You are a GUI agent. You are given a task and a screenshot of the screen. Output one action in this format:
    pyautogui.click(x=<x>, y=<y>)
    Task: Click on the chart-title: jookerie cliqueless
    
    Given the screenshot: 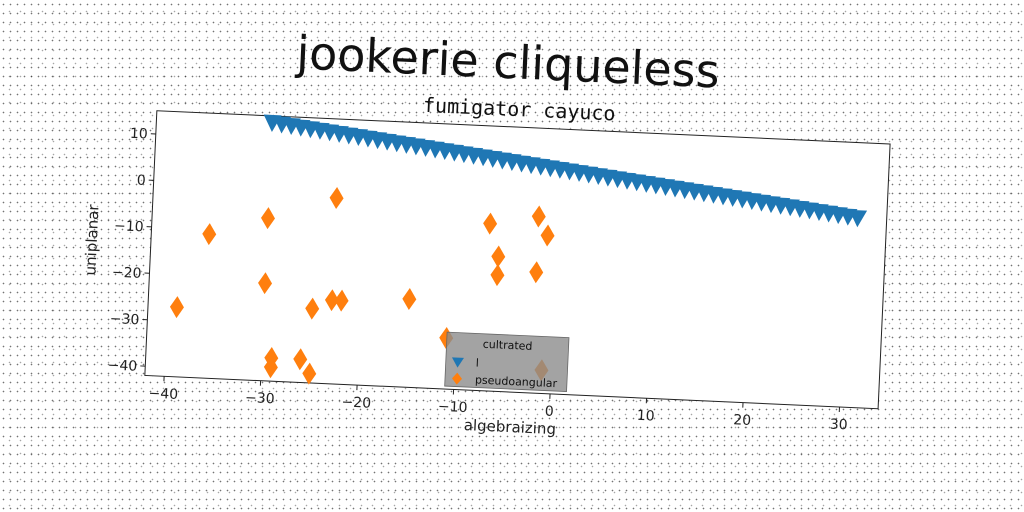 What is the action you would take?
    pyautogui.click(x=507, y=61)
    